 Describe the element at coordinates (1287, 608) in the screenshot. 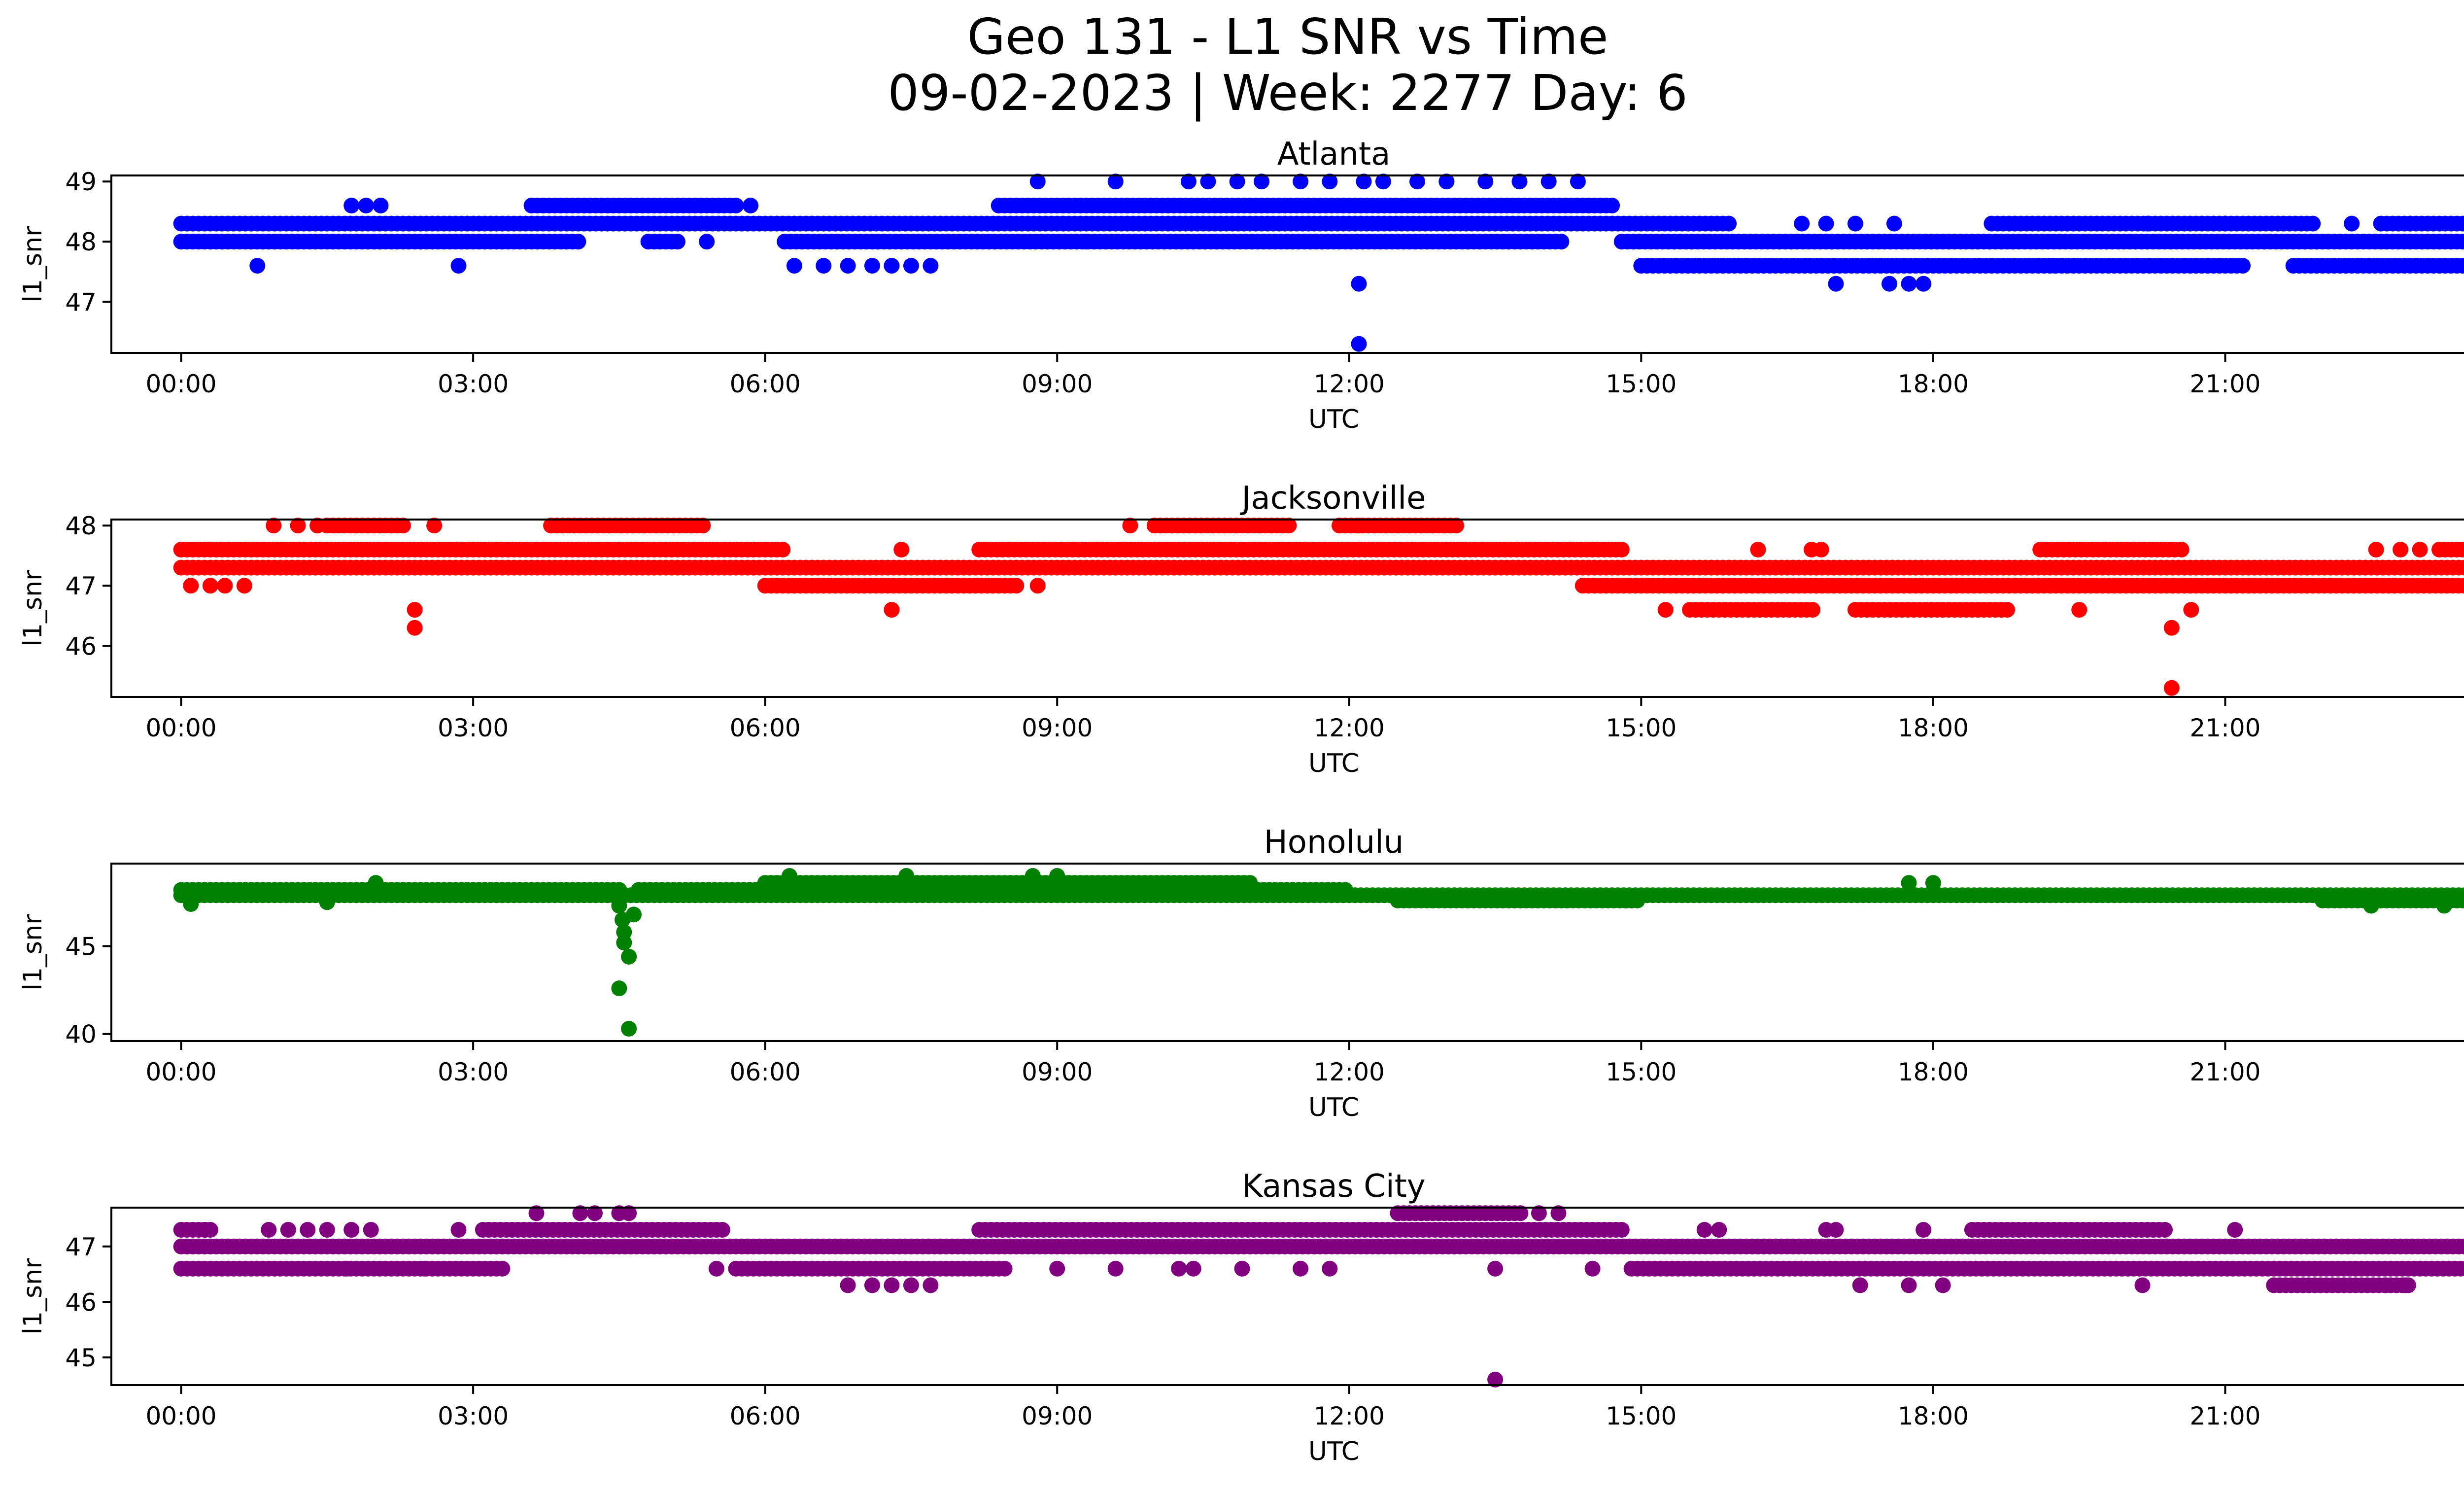

I see `axes-frame` at that location.